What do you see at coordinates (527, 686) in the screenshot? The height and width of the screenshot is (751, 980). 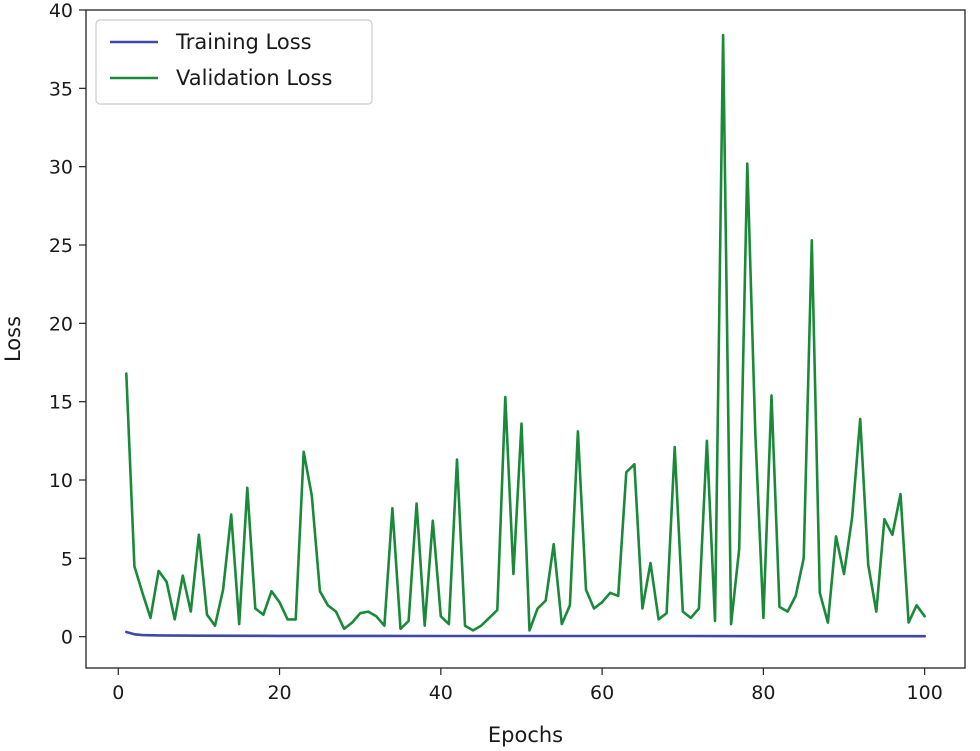 I see `x-axis: 0 20 40 60 80 100` at bounding box center [527, 686].